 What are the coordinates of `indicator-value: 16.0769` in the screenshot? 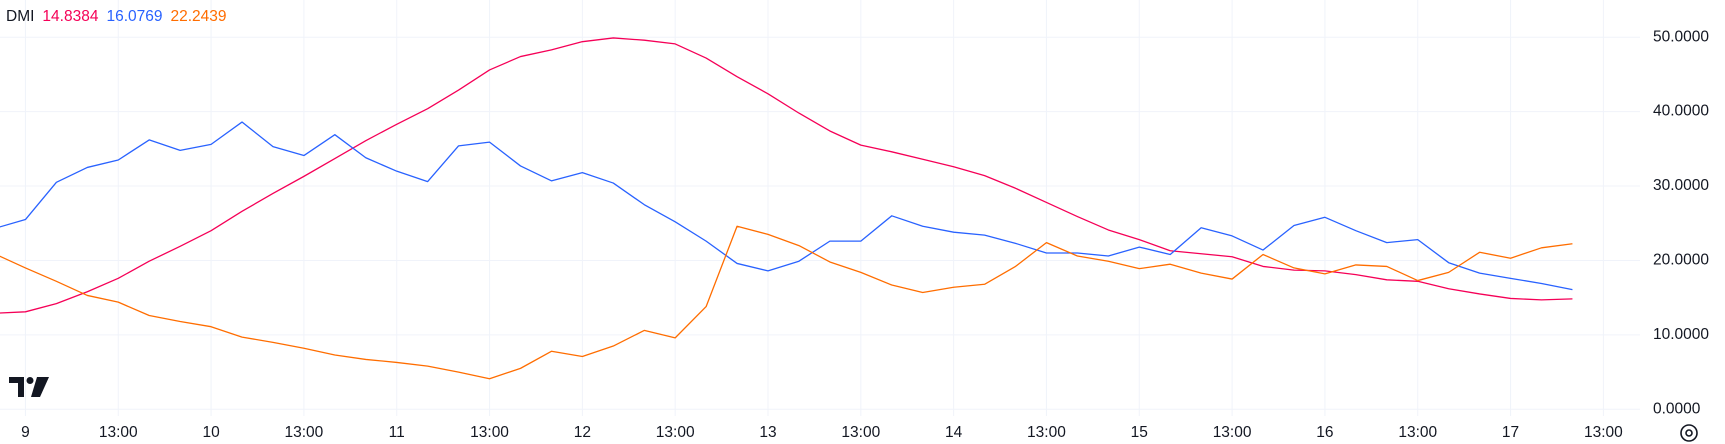 It's located at (134, 16).